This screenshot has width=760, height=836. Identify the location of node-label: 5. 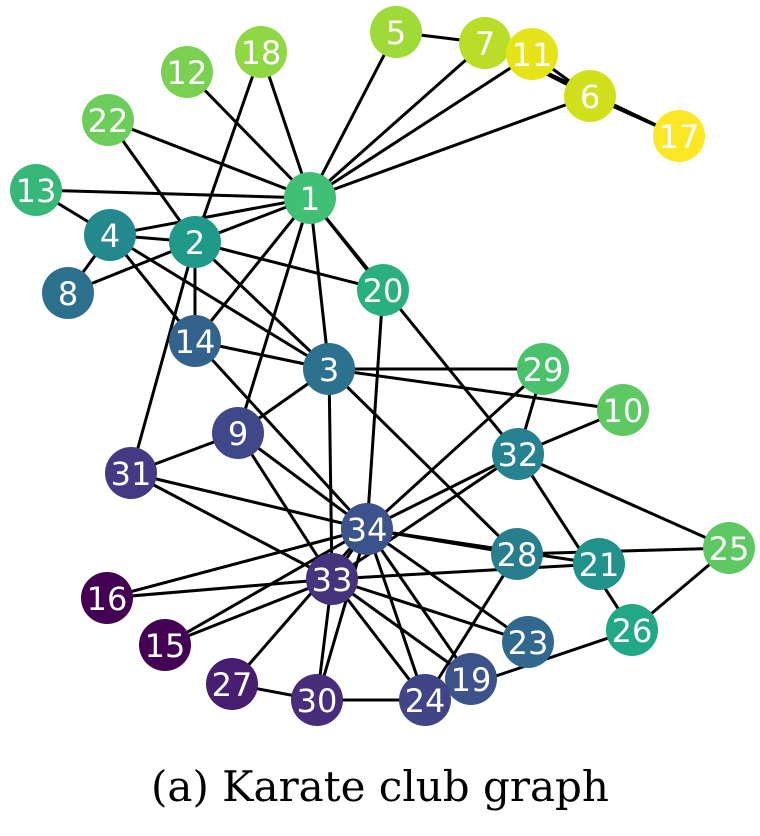
(396, 33).